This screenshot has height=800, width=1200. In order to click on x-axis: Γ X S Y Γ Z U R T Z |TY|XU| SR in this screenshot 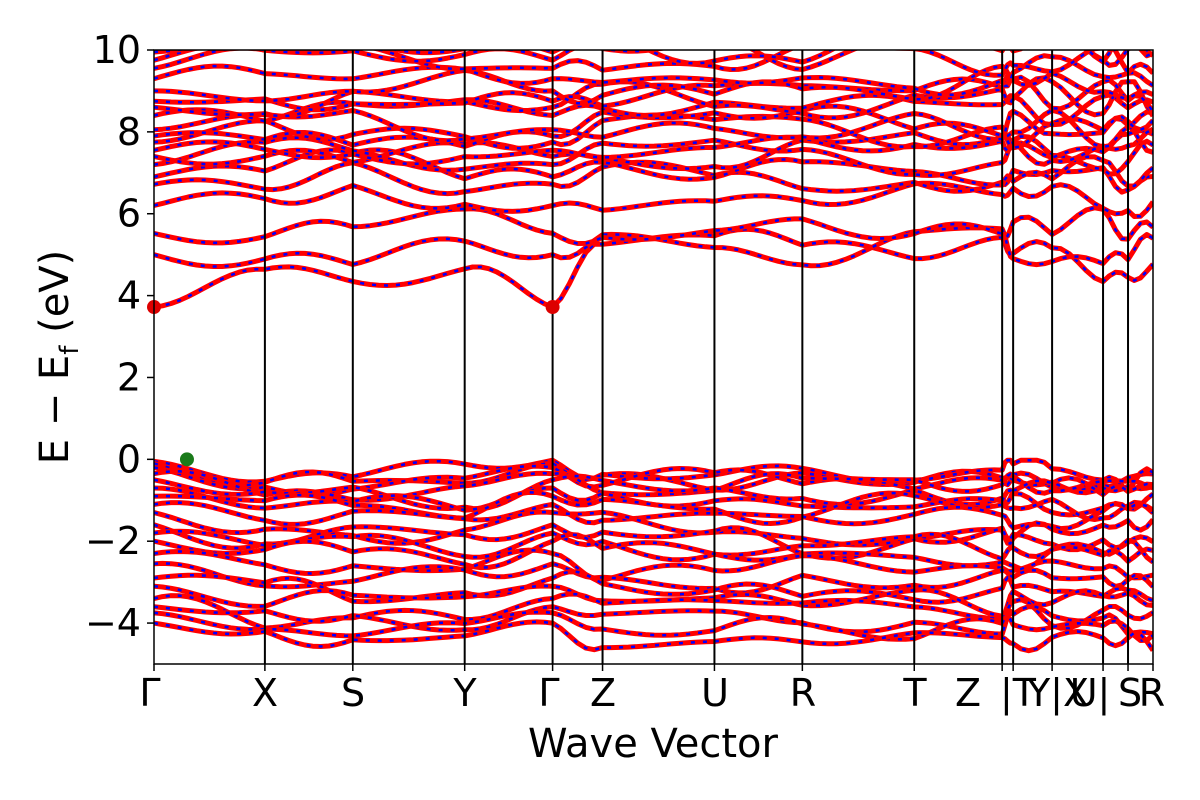, I will do `click(652, 690)`.